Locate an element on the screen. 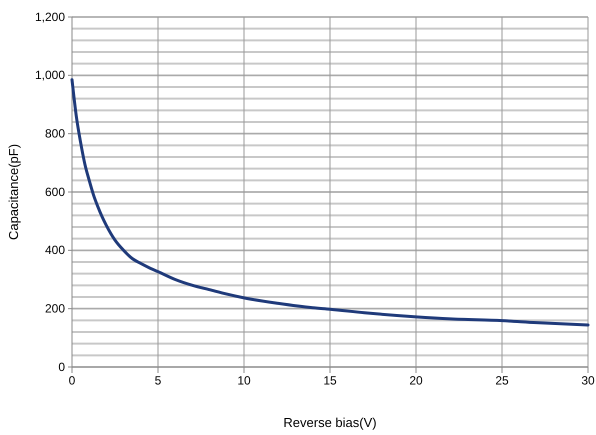 The width and height of the screenshot is (596, 435). y-tick-label: 1,000 is located at coordinates (50, 75).